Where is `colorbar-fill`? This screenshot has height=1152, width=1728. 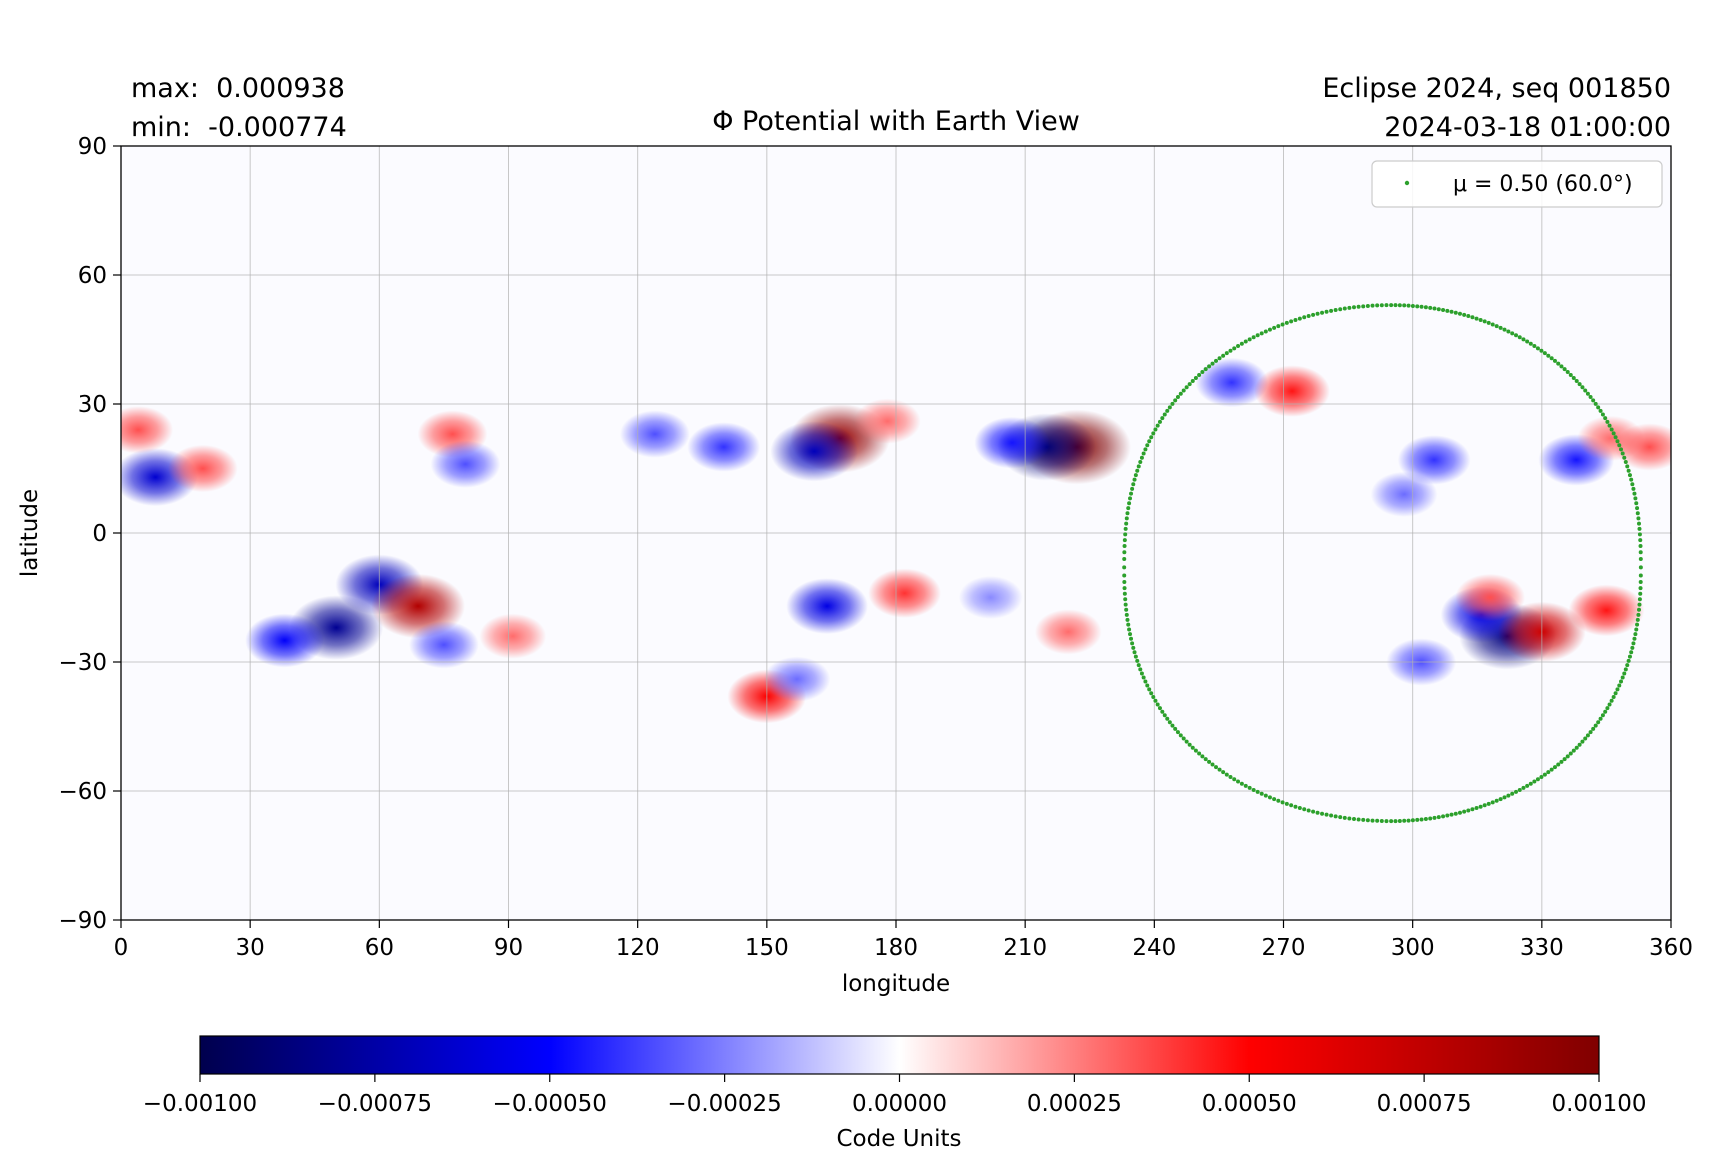 colorbar-fill is located at coordinates (899, 1055).